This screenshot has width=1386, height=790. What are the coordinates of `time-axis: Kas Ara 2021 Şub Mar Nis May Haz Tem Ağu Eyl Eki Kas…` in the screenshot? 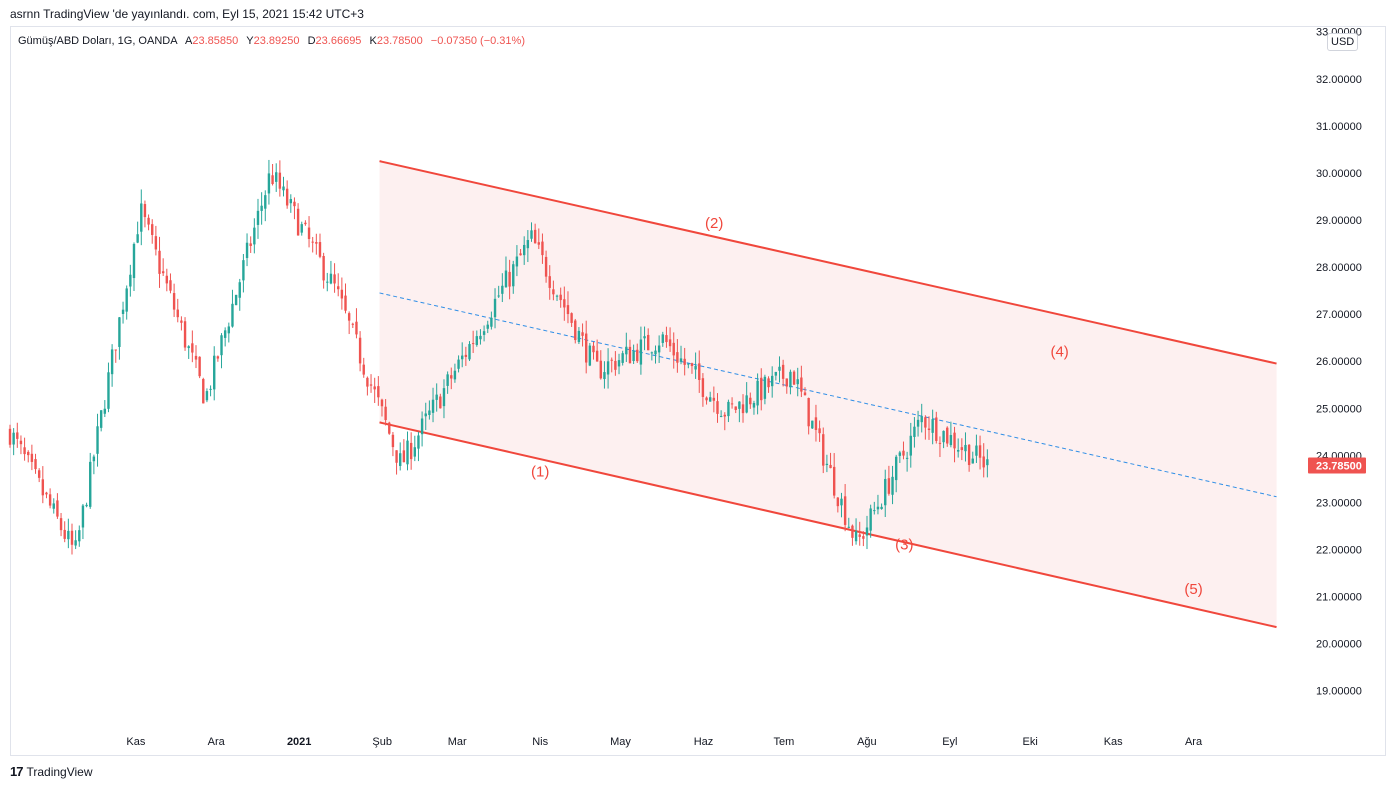 It's located at (664, 742).